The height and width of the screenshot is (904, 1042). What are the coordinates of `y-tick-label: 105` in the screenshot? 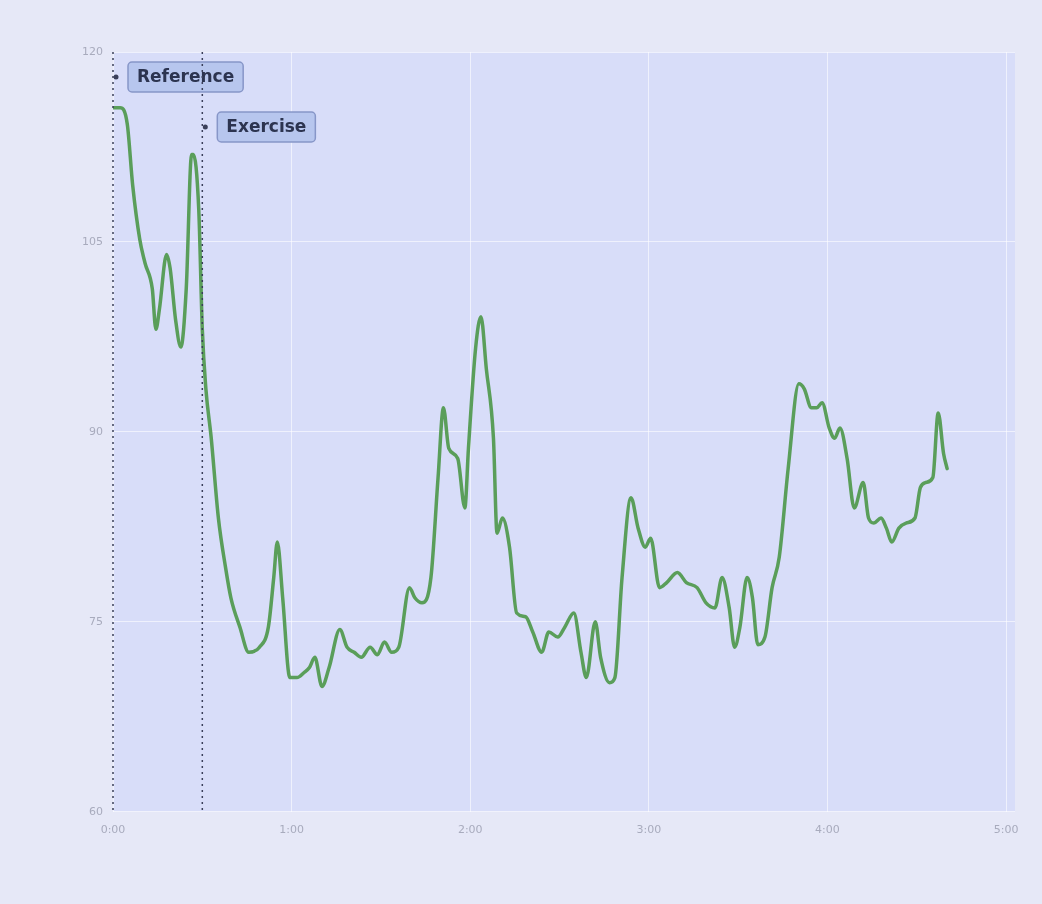 It's located at (92, 241).